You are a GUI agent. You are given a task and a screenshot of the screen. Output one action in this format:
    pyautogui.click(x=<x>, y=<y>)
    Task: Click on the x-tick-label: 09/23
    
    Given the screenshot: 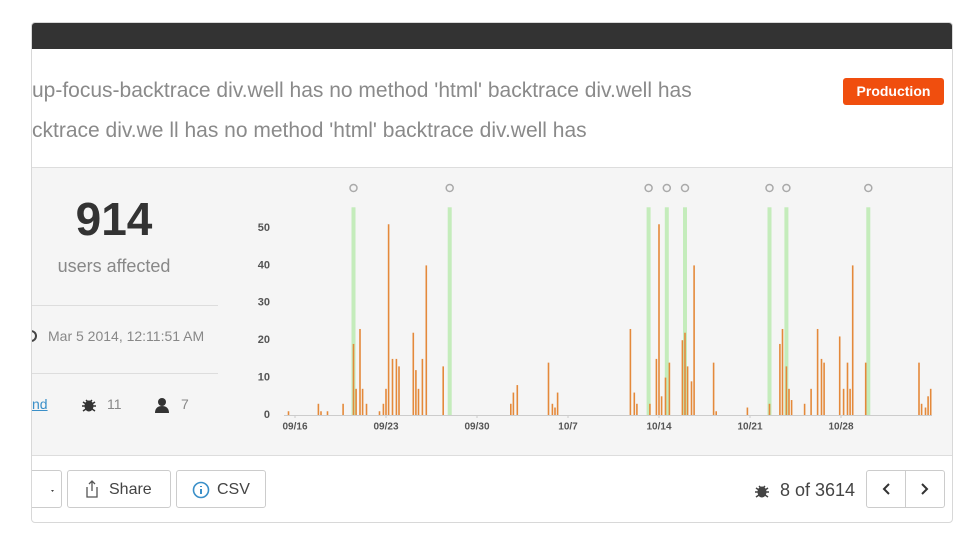 What is the action you would take?
    pyautogui.click(x=385, y=427)
    